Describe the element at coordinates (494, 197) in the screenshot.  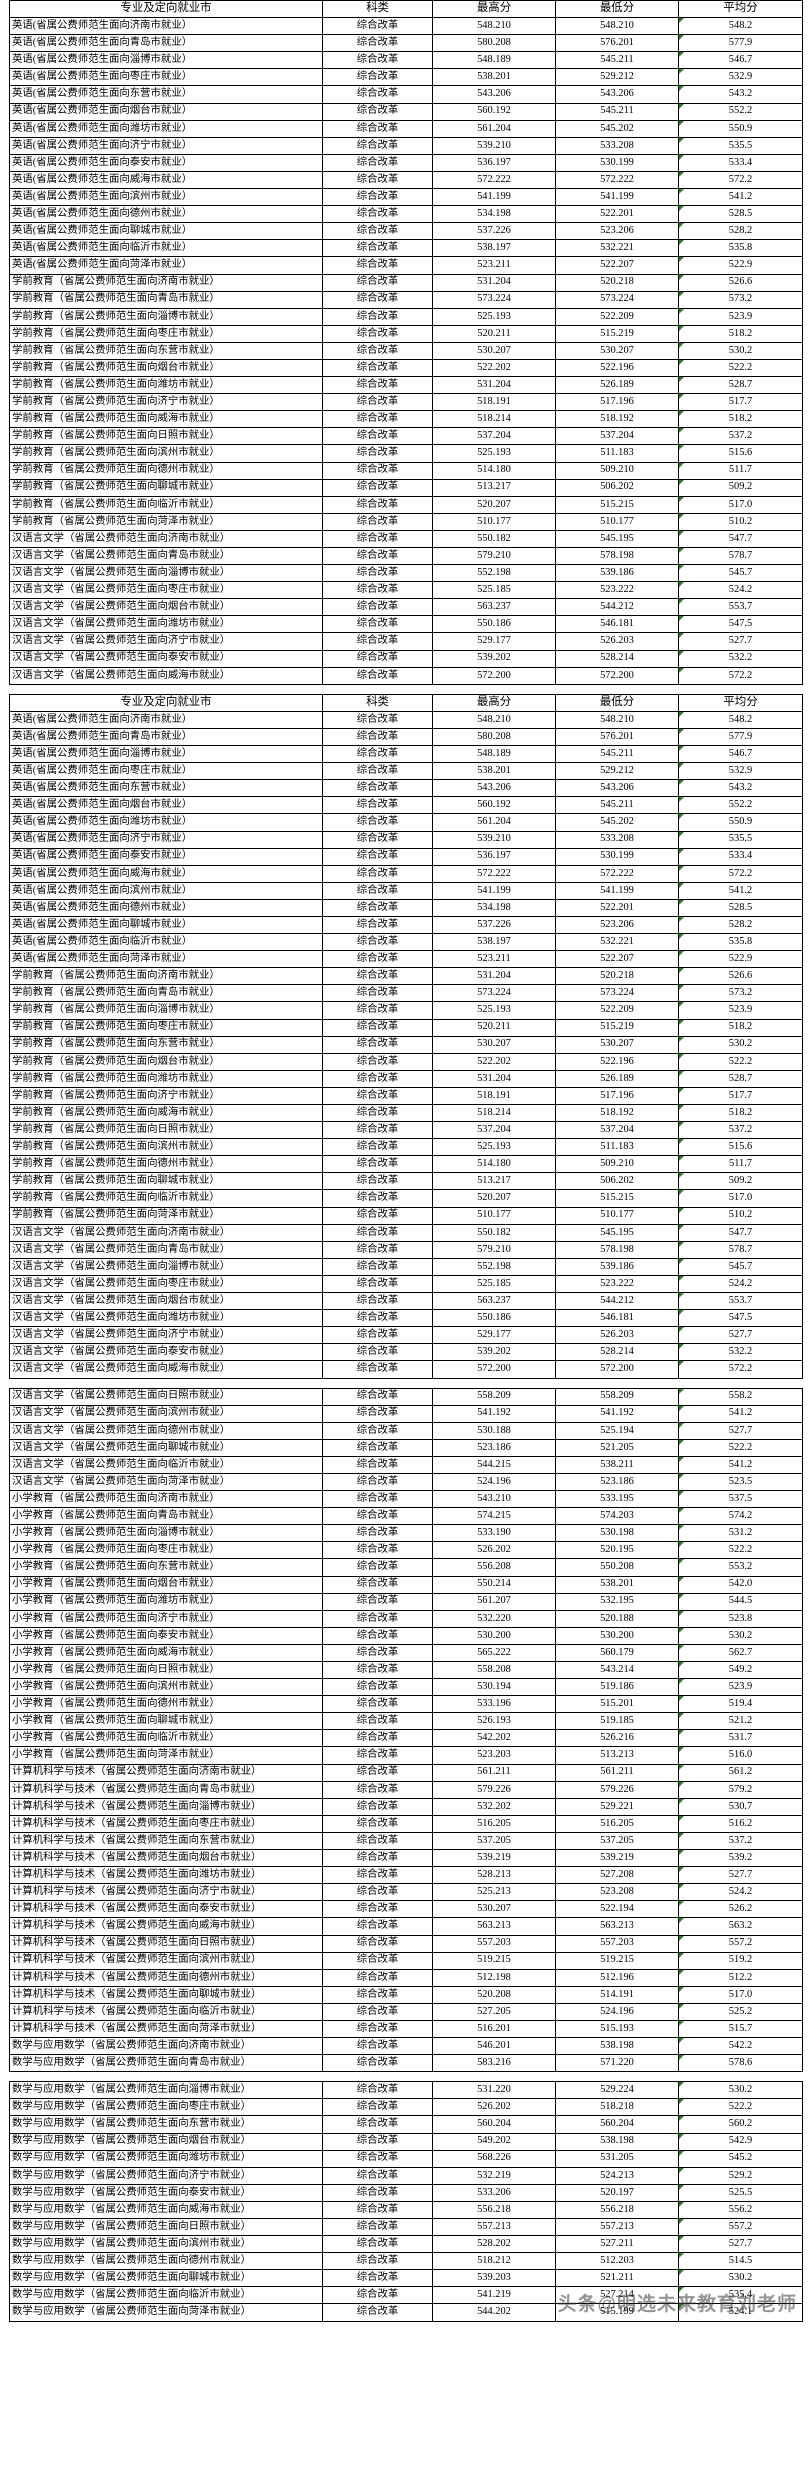
I see `cell-max-score: 541.199` at that location.